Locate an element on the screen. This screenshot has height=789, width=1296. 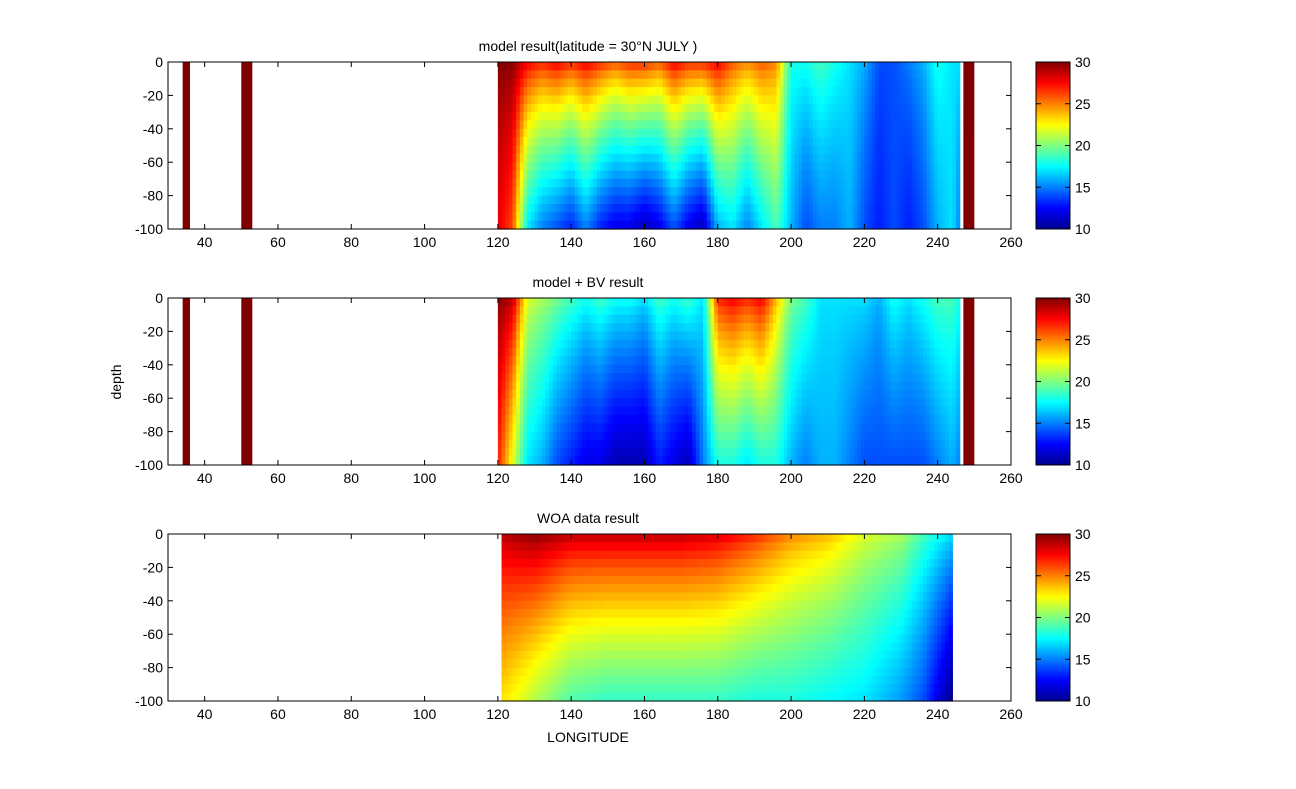
x-tick-label: 160 is located at coordinates (645, 242).